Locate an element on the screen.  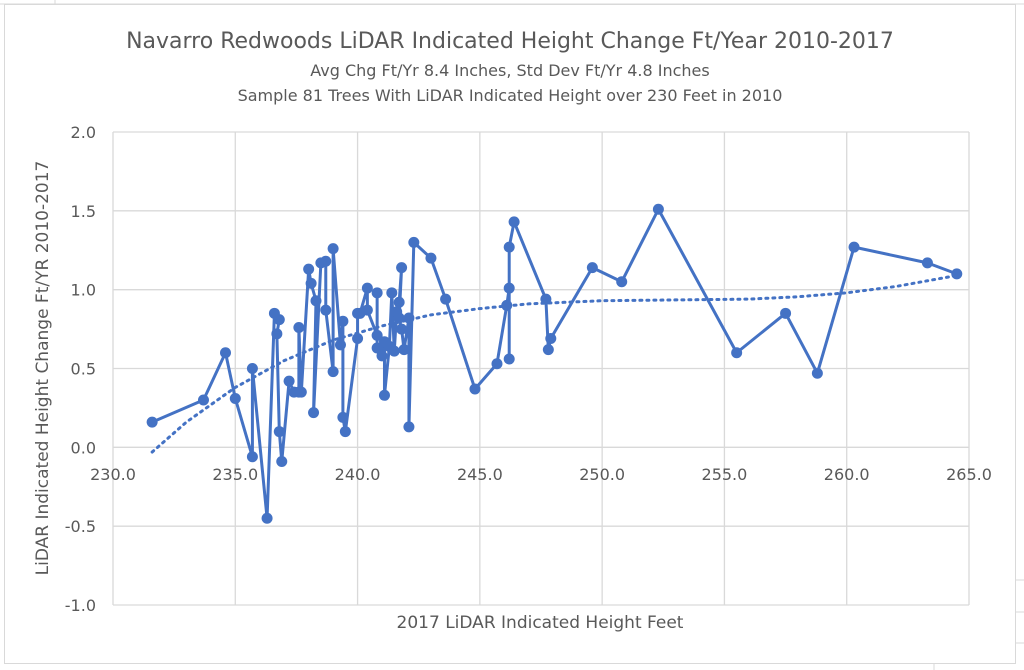
y-tick-label: 2.0 is located at coordinates (83, 132).